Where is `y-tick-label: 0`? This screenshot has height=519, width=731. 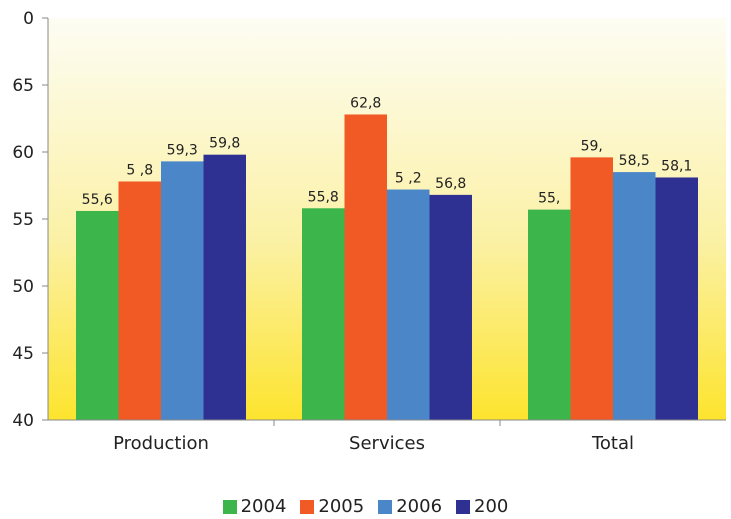
y-tick-label: 0 is located at coordinates (28, 19).